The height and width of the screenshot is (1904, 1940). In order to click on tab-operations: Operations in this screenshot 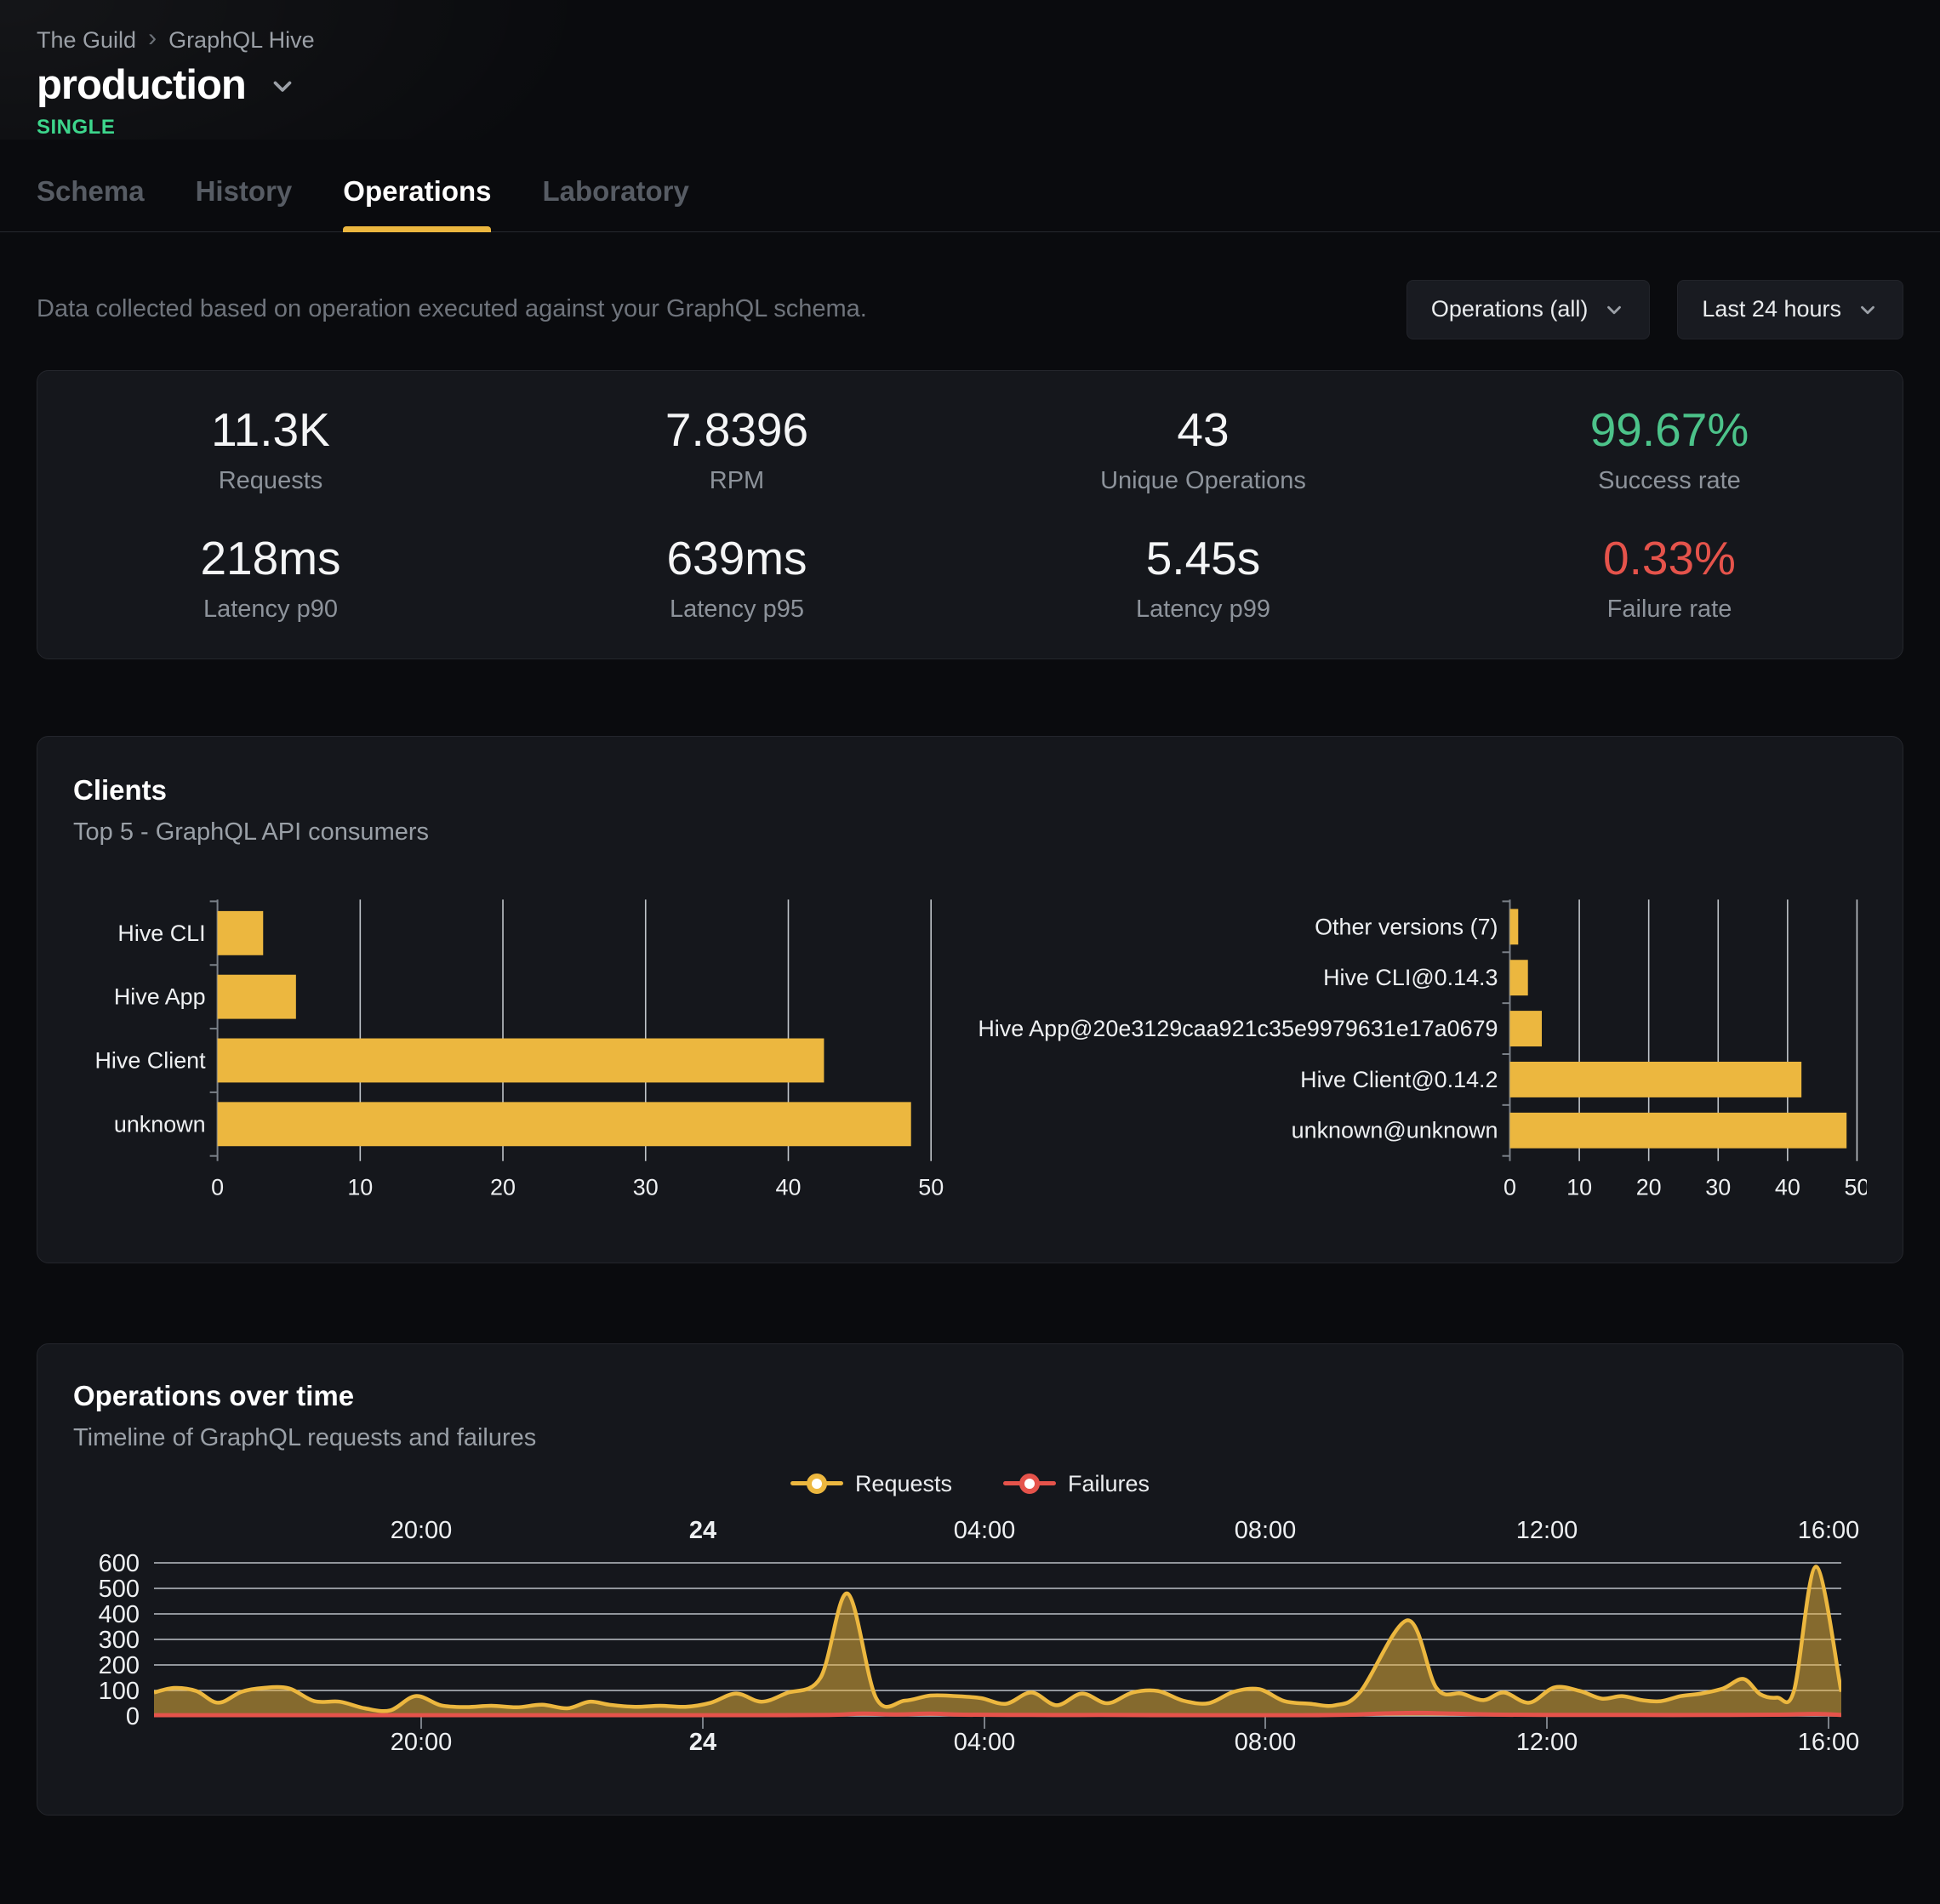, I will do `click(417, 203)`.